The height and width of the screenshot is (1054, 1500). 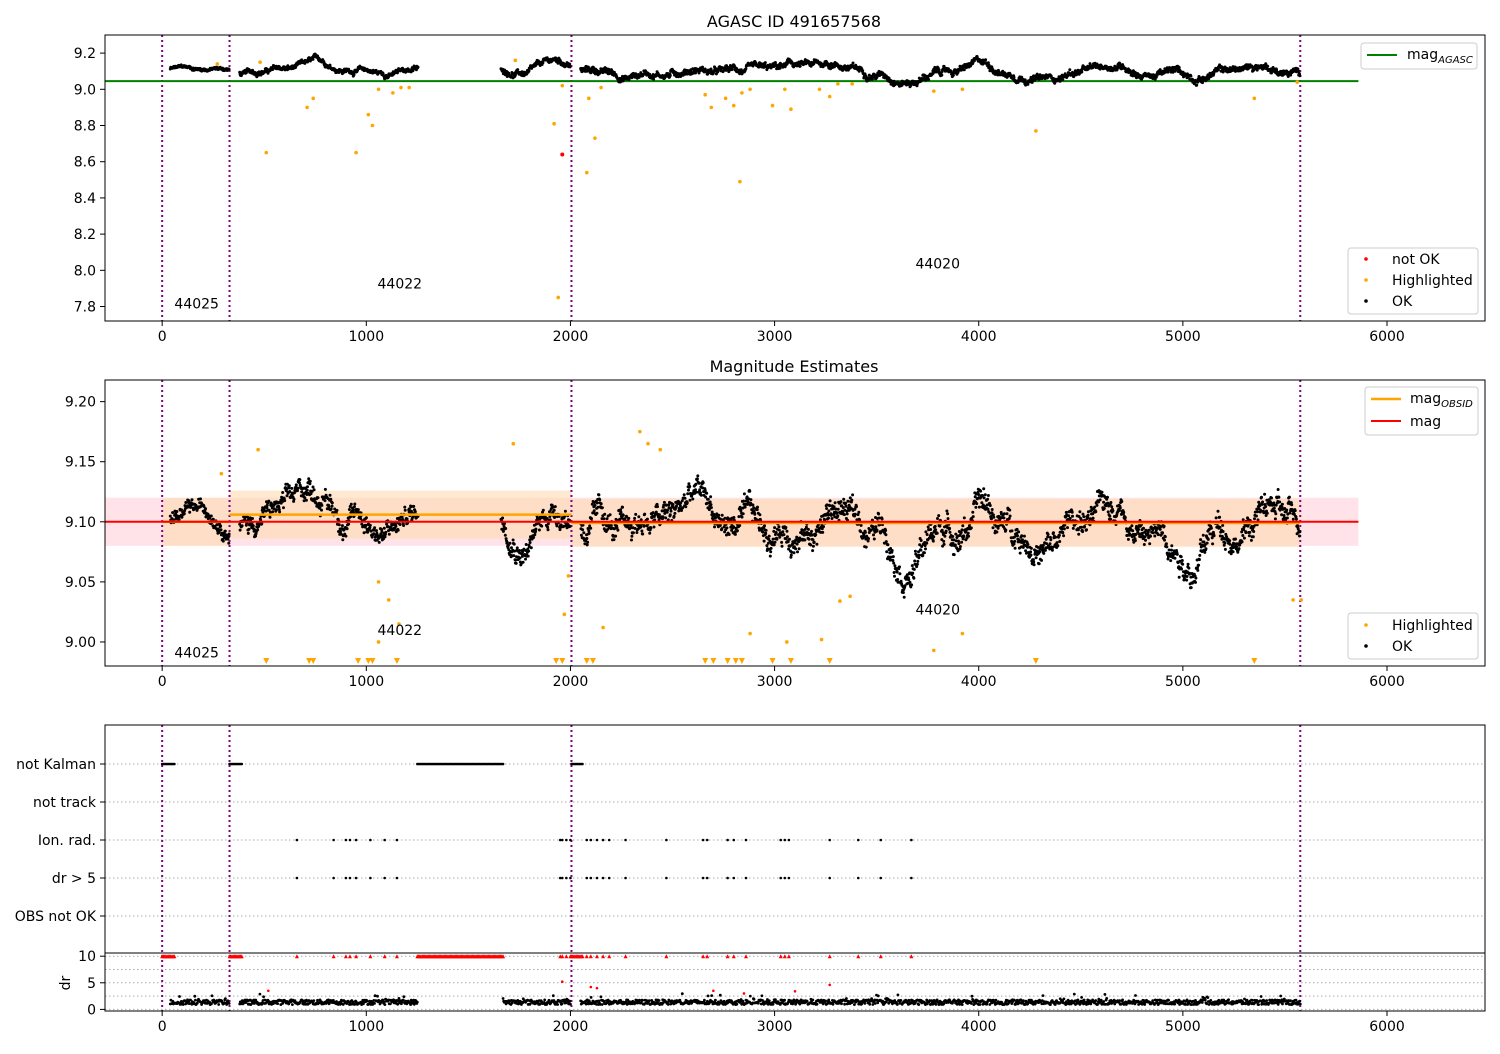 I want to click on not-ok-point, so click(x=562, y=154).